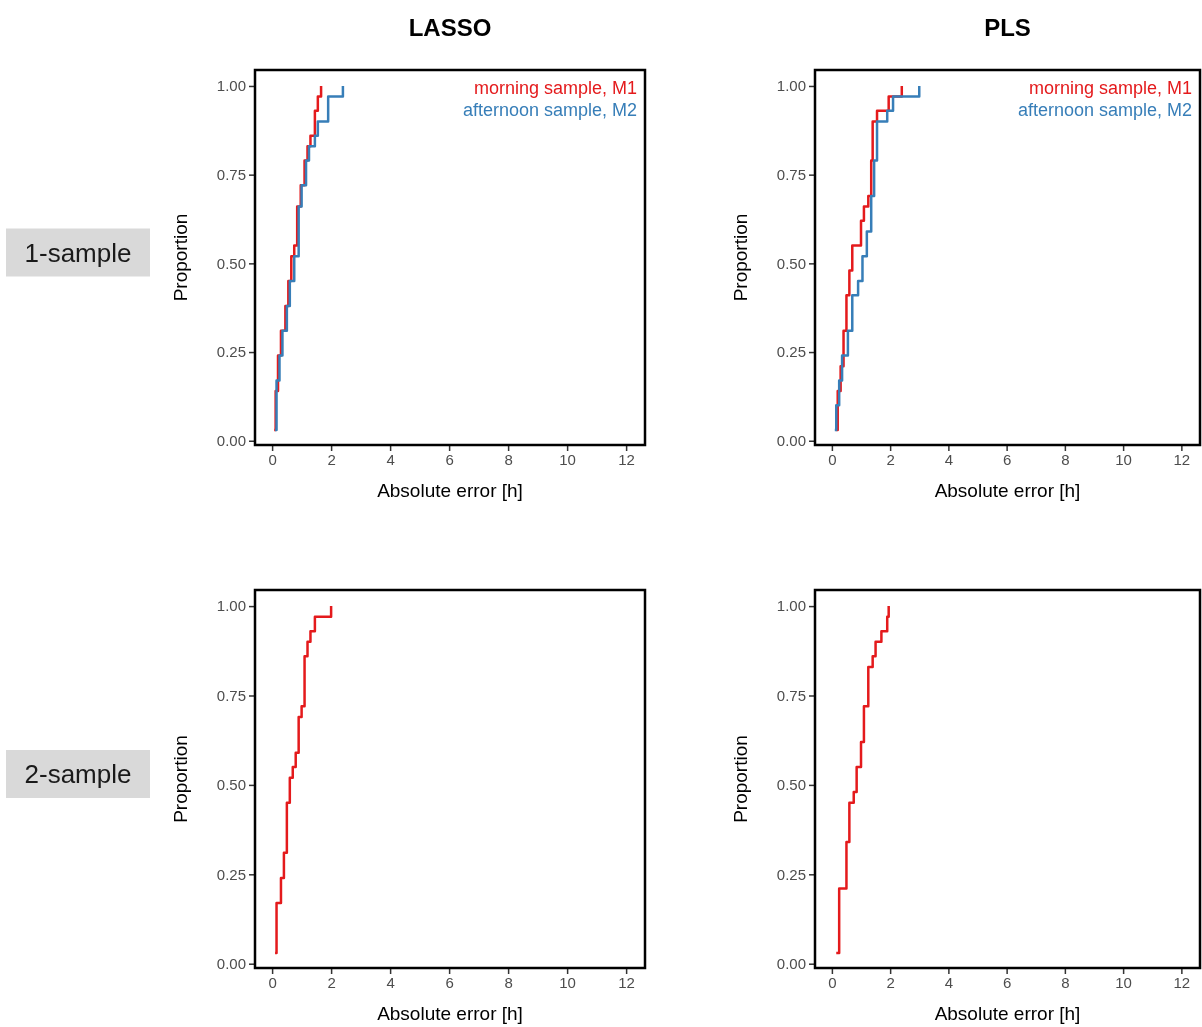  I want to click on chart-title: PLS, so click(1007, 27).